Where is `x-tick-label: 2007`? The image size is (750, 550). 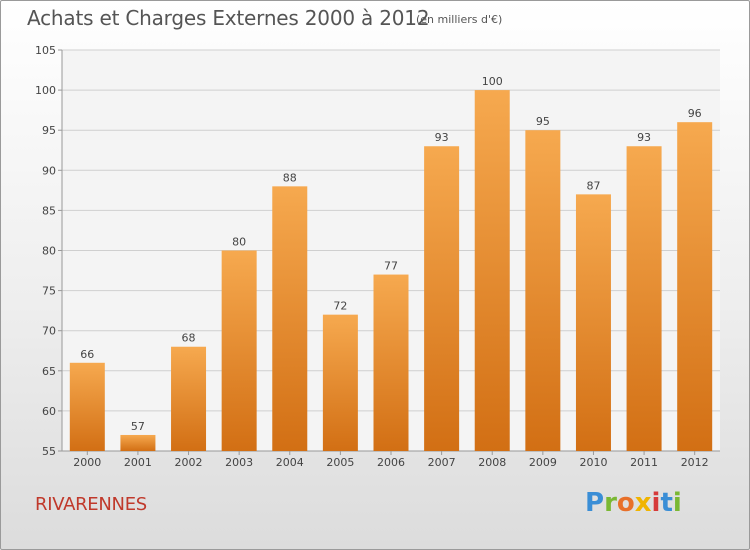 x-tick-label: 2007 is located at coordinates (442, 462).